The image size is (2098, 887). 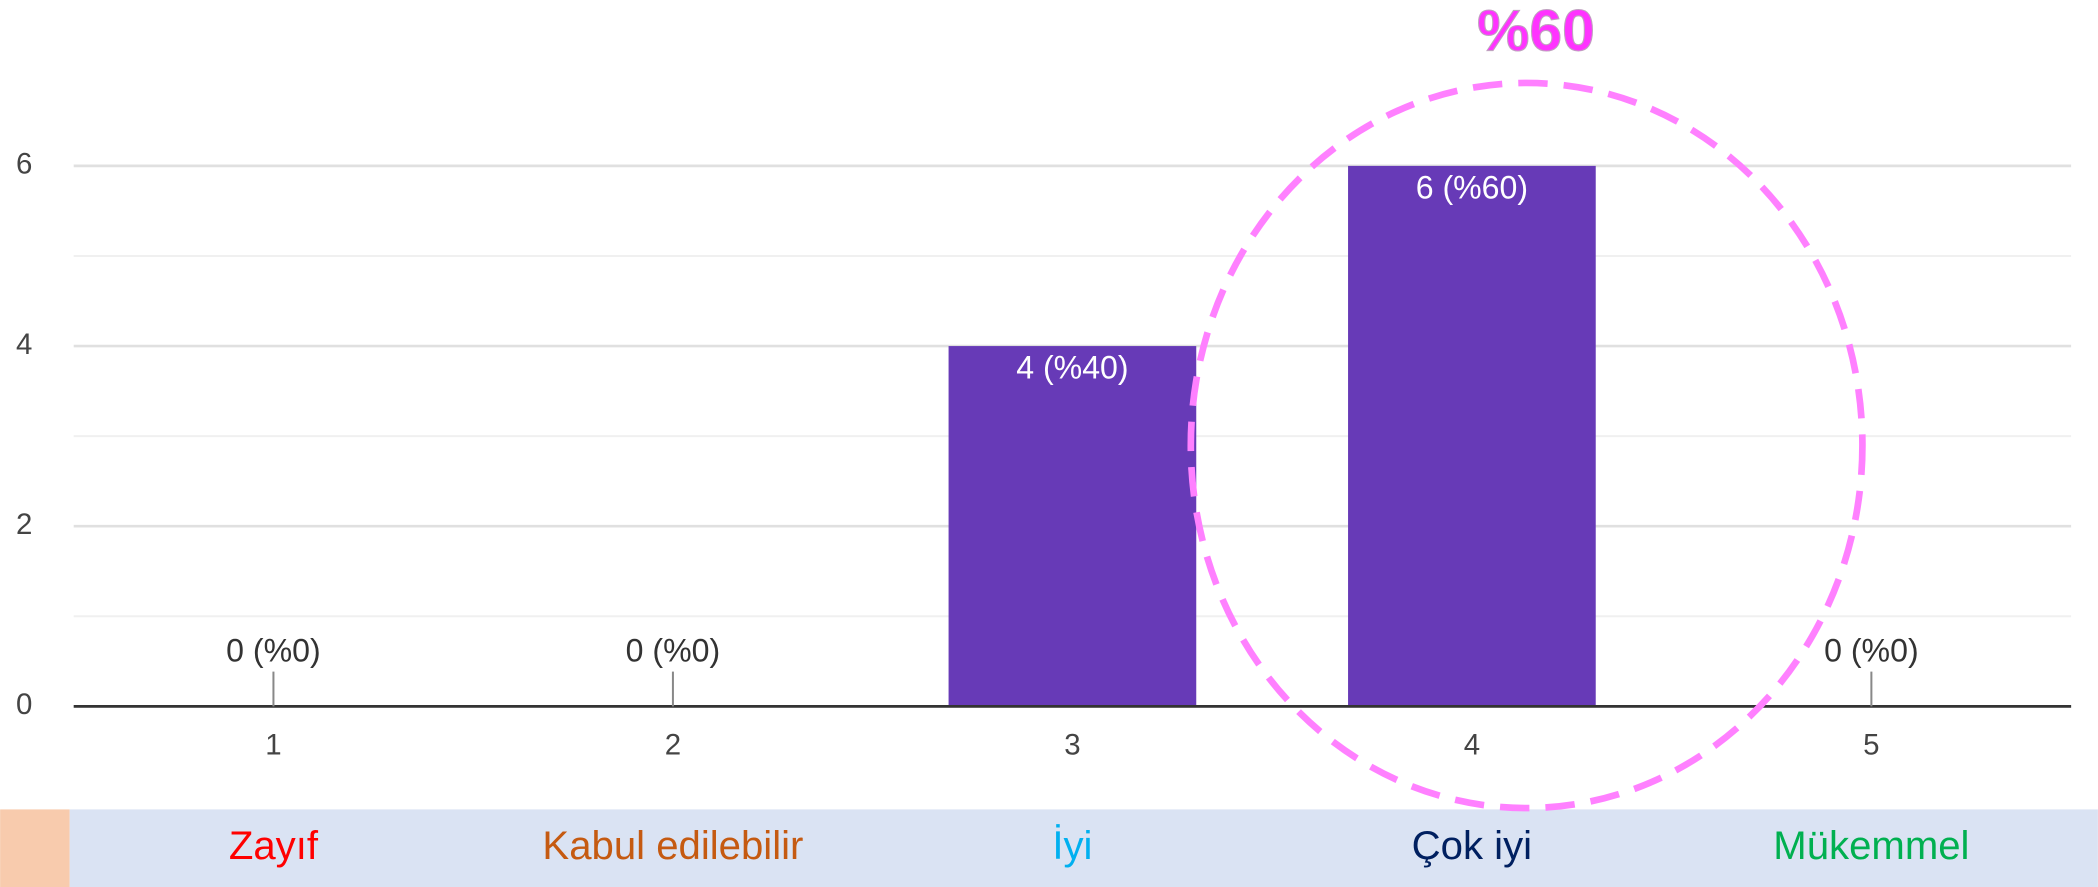 I want to click on y-tick-label: 2, so click(x=24, y=524).